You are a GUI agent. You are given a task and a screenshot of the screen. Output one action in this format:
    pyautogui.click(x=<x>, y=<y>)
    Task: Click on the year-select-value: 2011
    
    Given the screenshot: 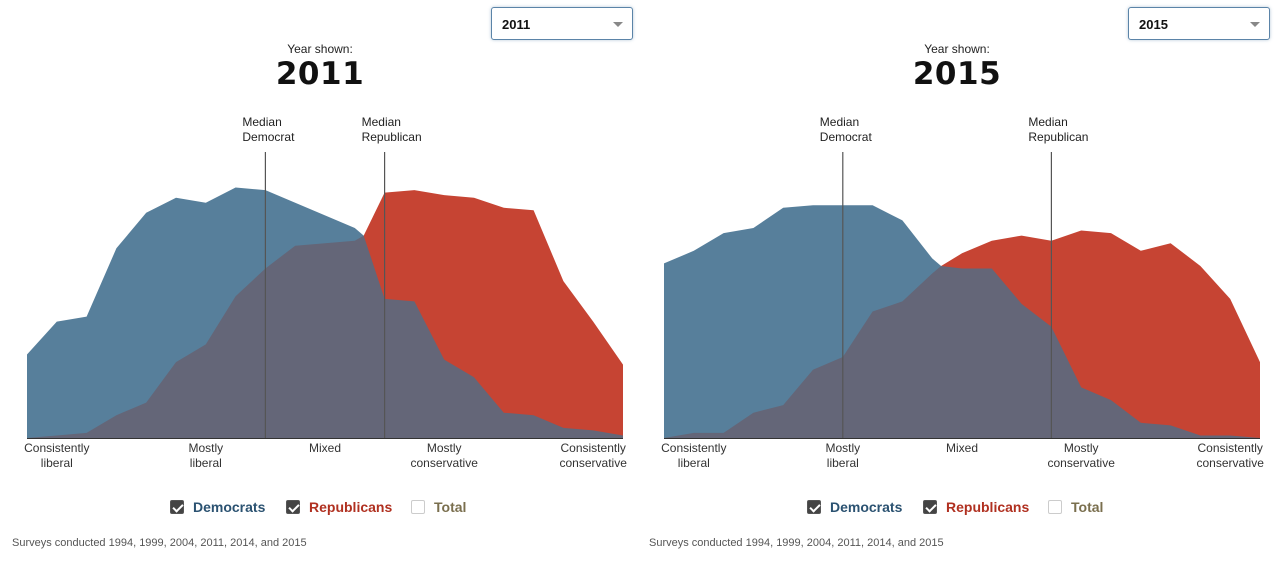 What is the action you would take?
    pyautogui.click(x=516, y=24)
    